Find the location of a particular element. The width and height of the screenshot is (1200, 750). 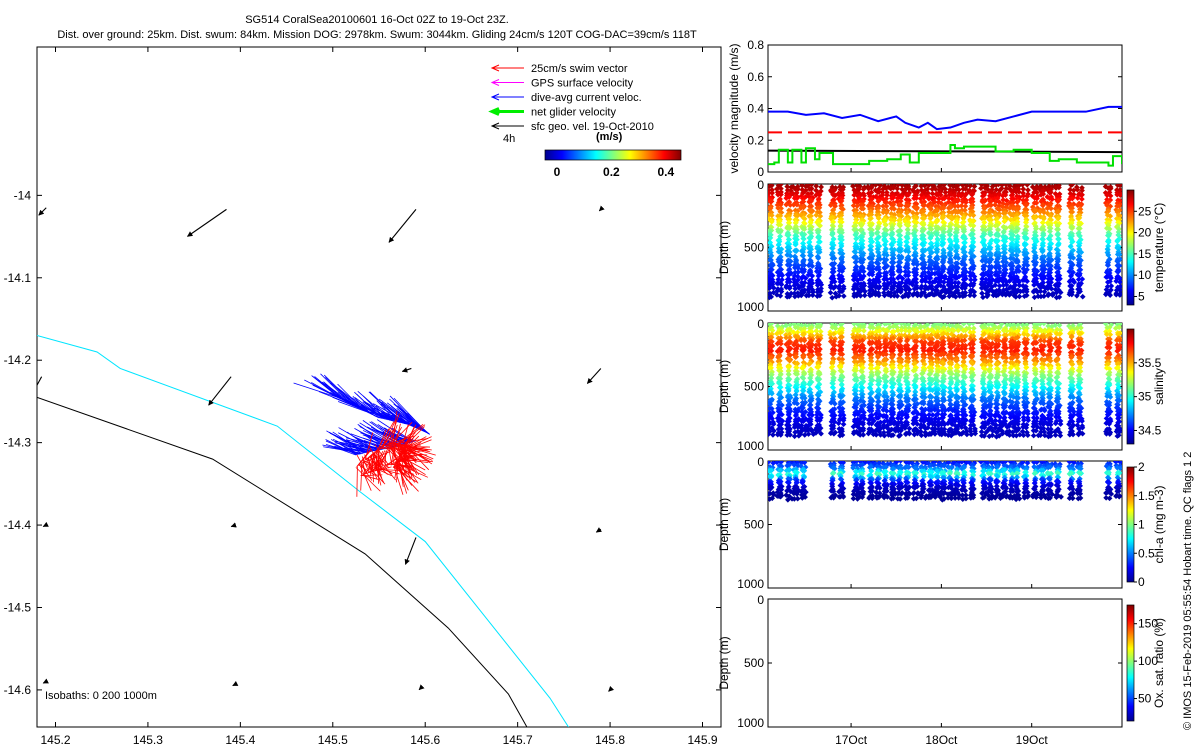

colorbar-tick-label: 10 is located at coordinates (1145, 275).